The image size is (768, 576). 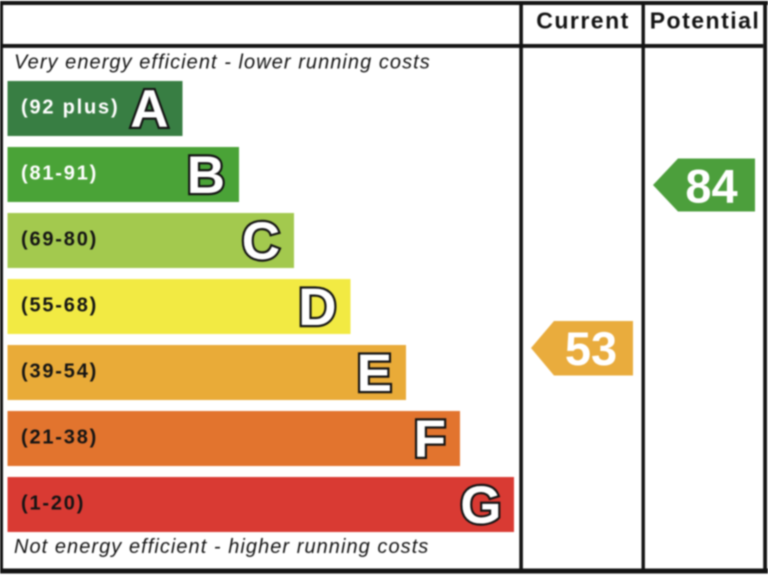 What do you see at coordinates (374, 373) in the screenshot?
I see `svg-text: E` at bounding box center [374, 373].